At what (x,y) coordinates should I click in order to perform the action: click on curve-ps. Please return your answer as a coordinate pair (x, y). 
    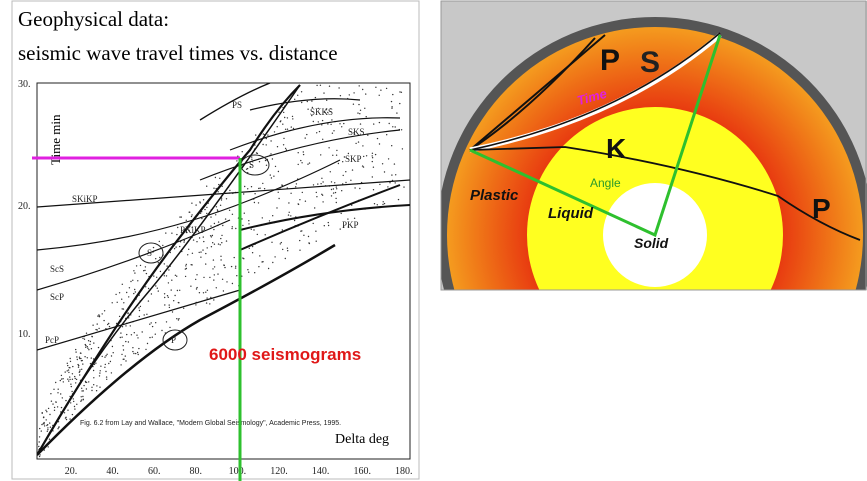
    Looking at the image, I should click on (235, 102).